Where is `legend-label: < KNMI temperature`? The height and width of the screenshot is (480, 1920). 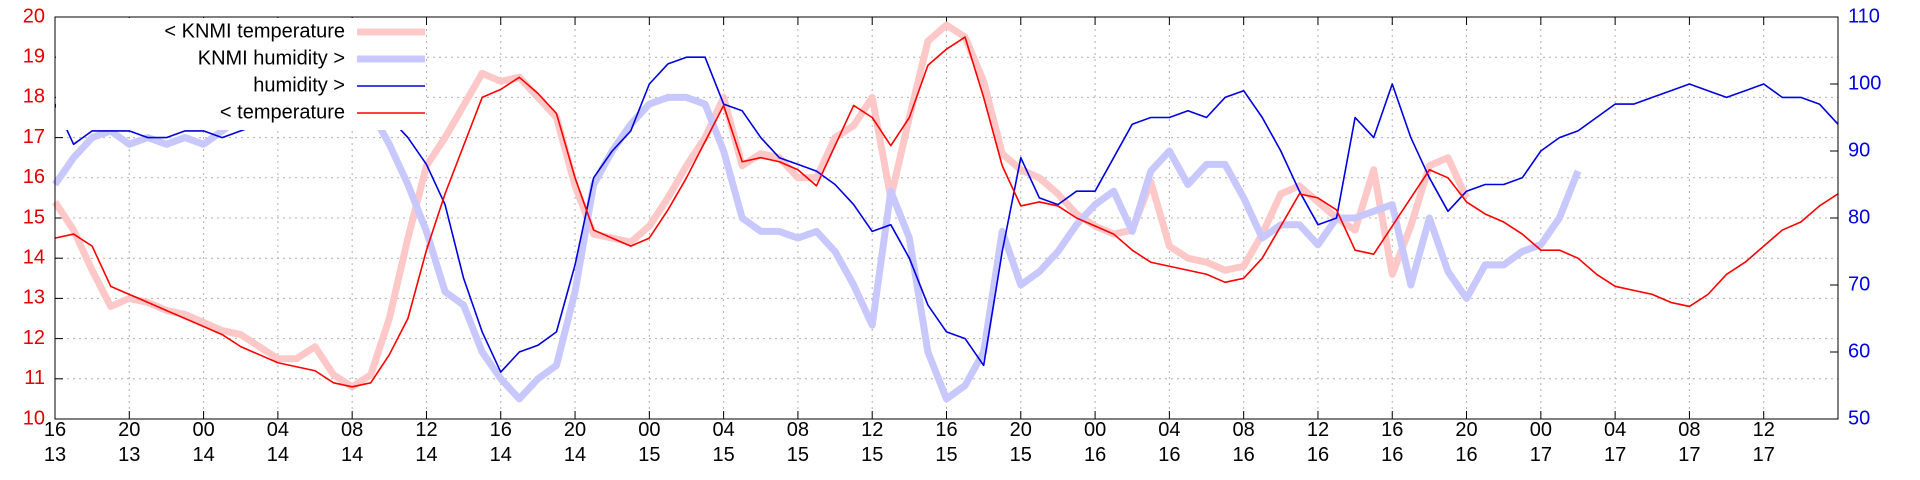
legend-label: < KNMI temperature is located at coordinates (254, 31).